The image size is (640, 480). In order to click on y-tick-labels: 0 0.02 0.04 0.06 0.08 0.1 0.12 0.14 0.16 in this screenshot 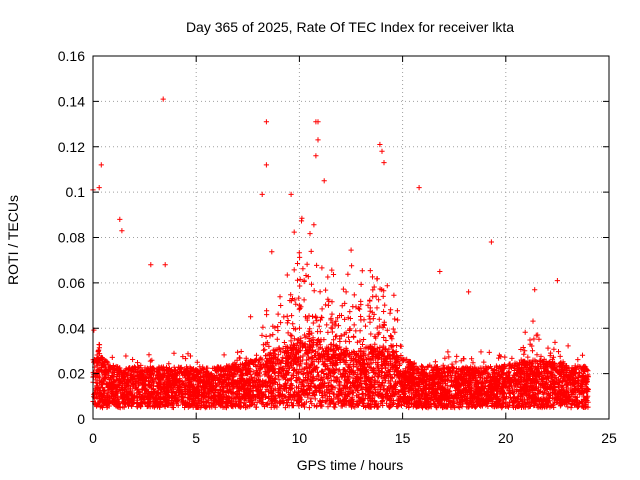, I will do `click(71, 237)`.